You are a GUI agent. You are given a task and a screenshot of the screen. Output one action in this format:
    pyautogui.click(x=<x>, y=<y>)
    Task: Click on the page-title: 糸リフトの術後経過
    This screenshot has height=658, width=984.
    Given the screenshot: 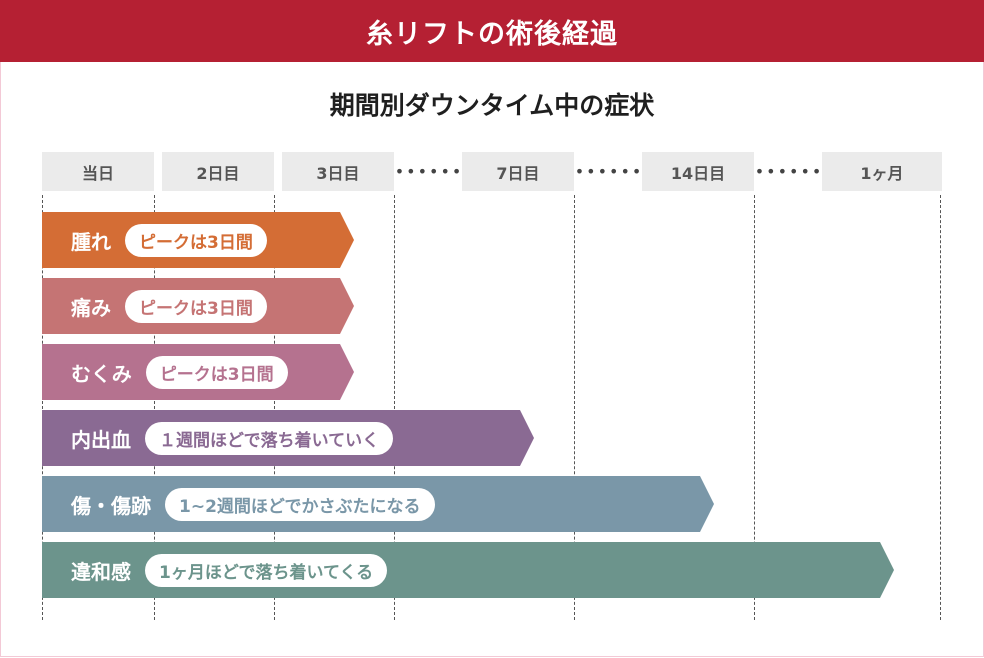 What is the action you would take?
    pyautogui.click(x=492, y=34)
    